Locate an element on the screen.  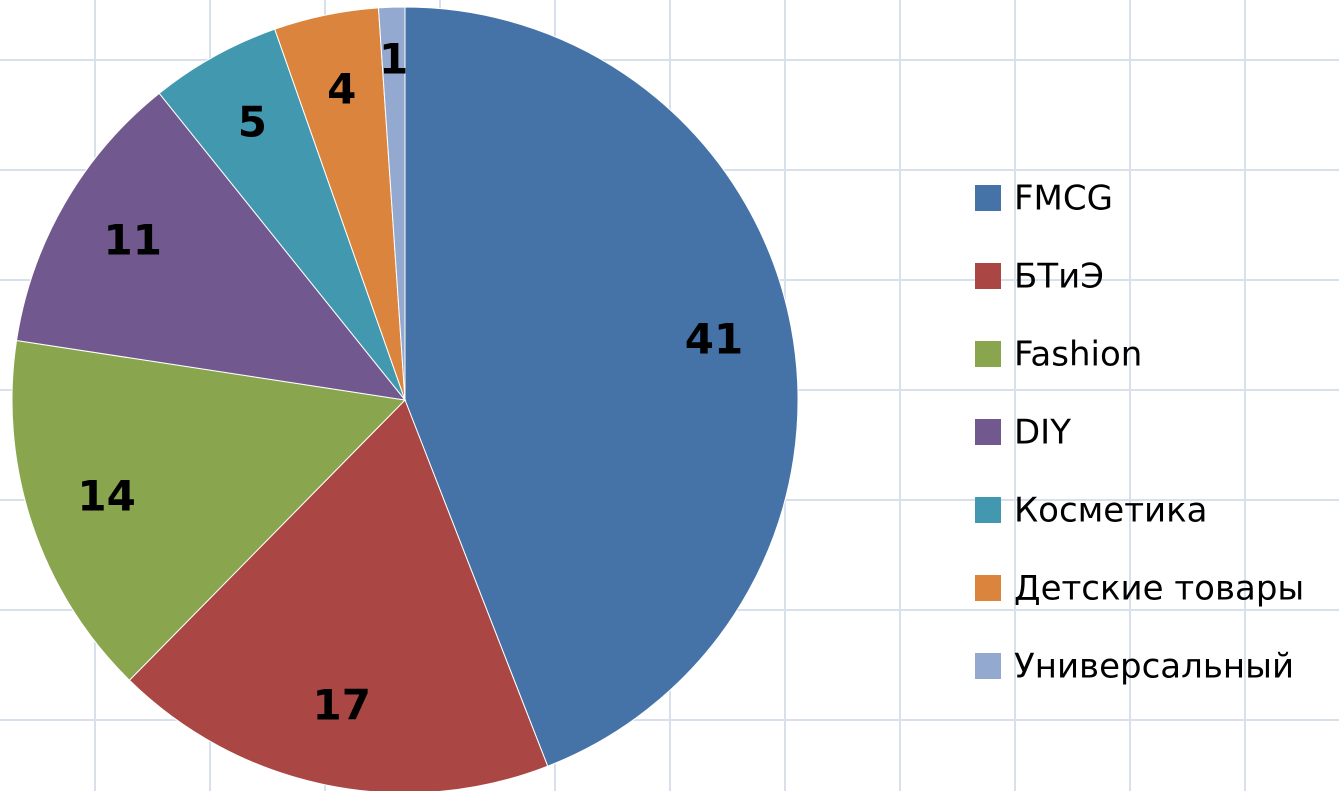
data-label: 1 is located at coordinates (393, 59).